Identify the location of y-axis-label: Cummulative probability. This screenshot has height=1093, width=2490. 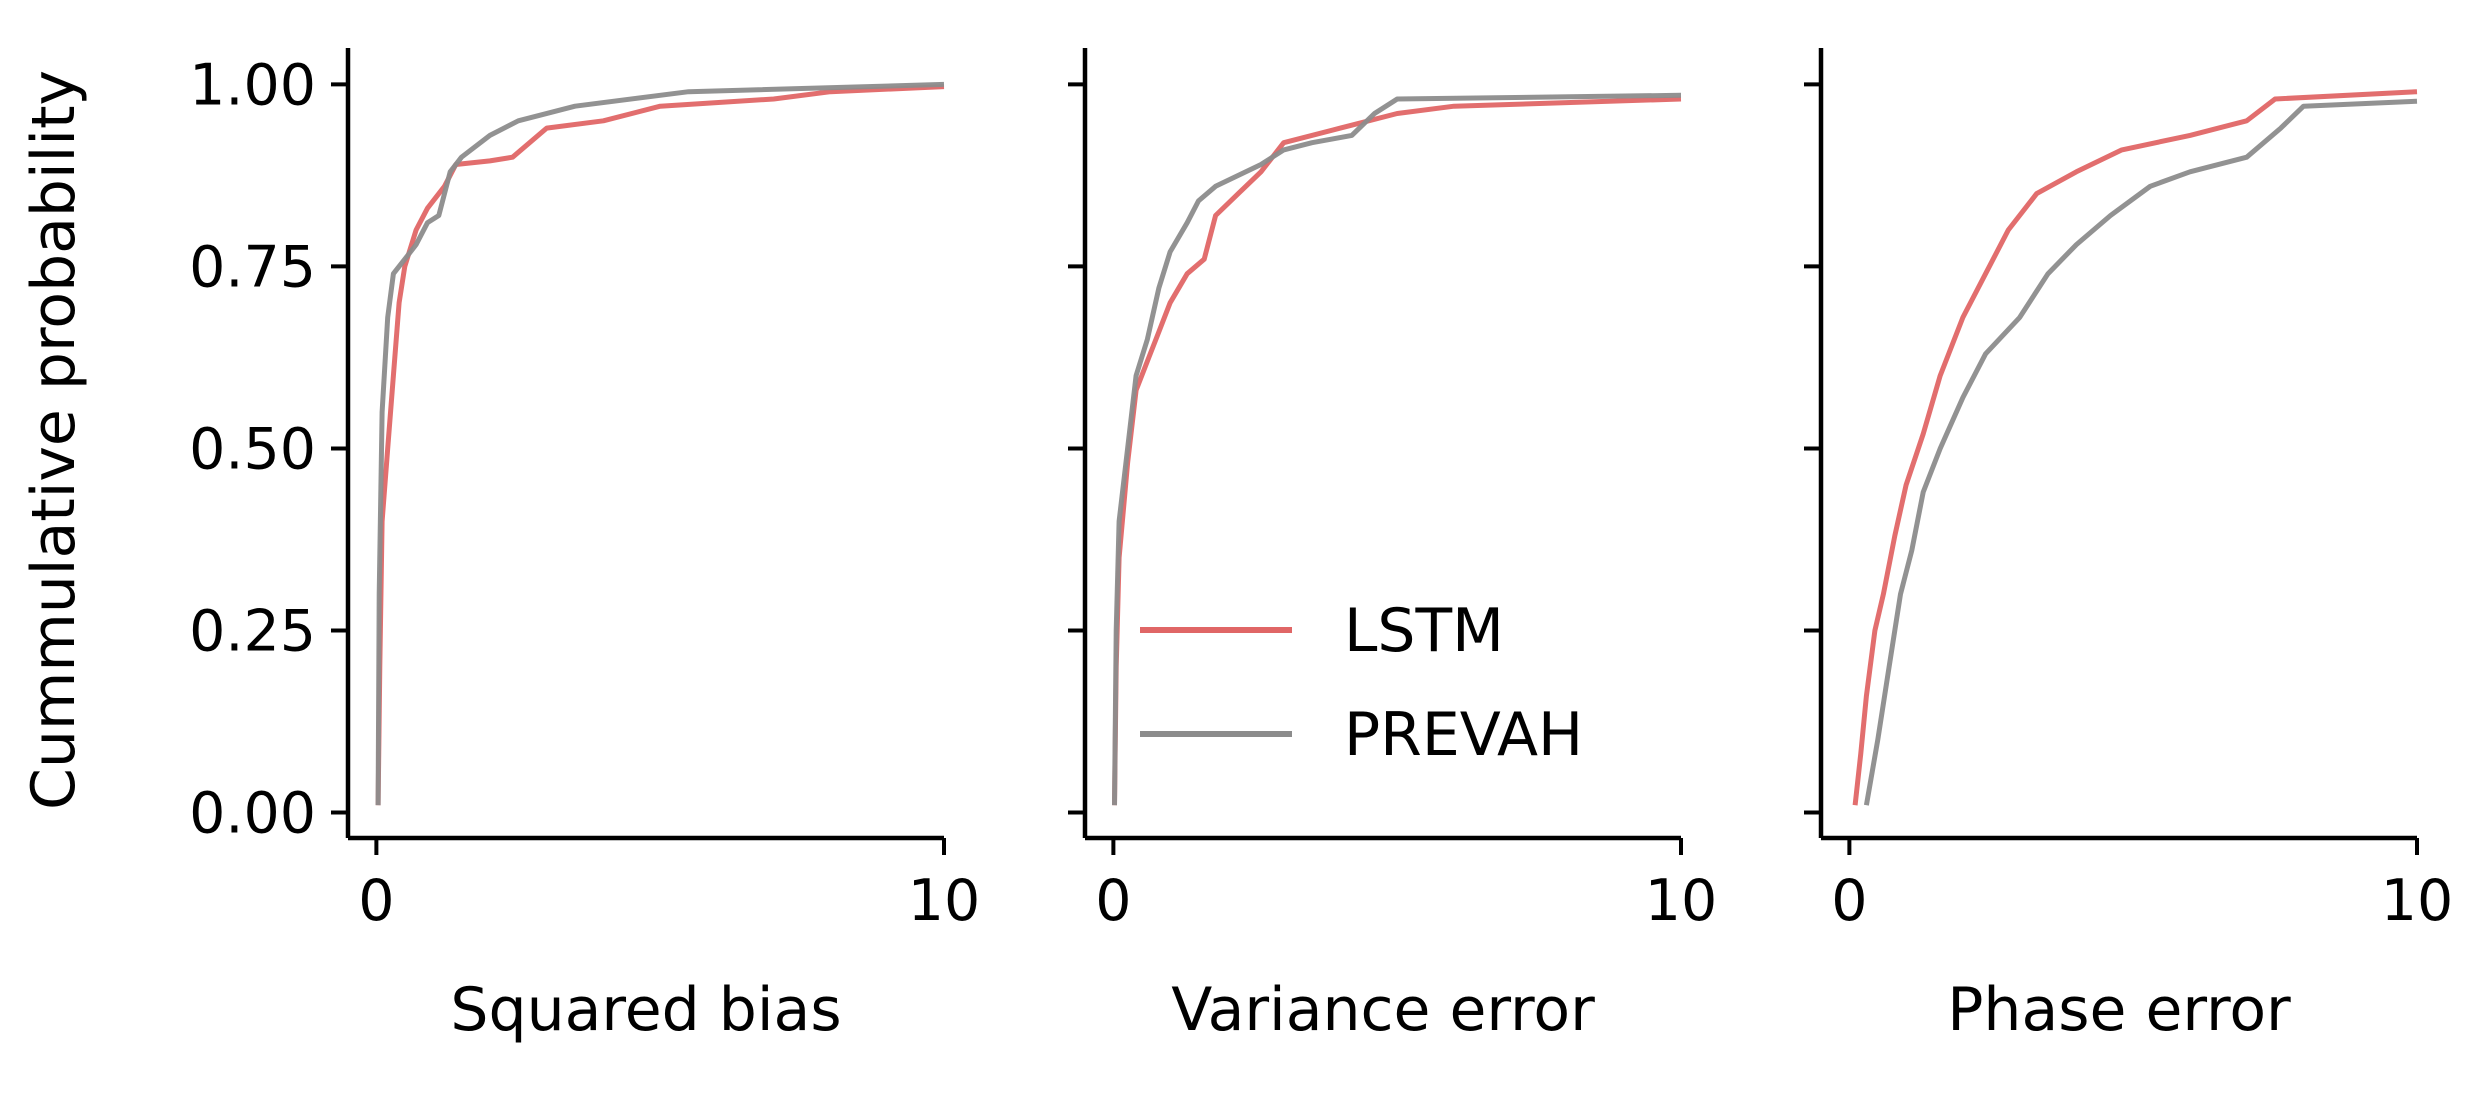
(54, 440).